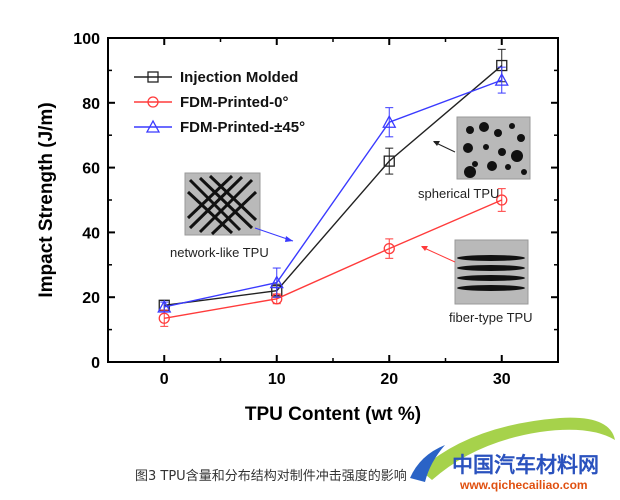  What do you see at coordinates (491, 272) in the screenshot?
I see `fiber-type-tpu-inset` at bounding box center [491, 272].